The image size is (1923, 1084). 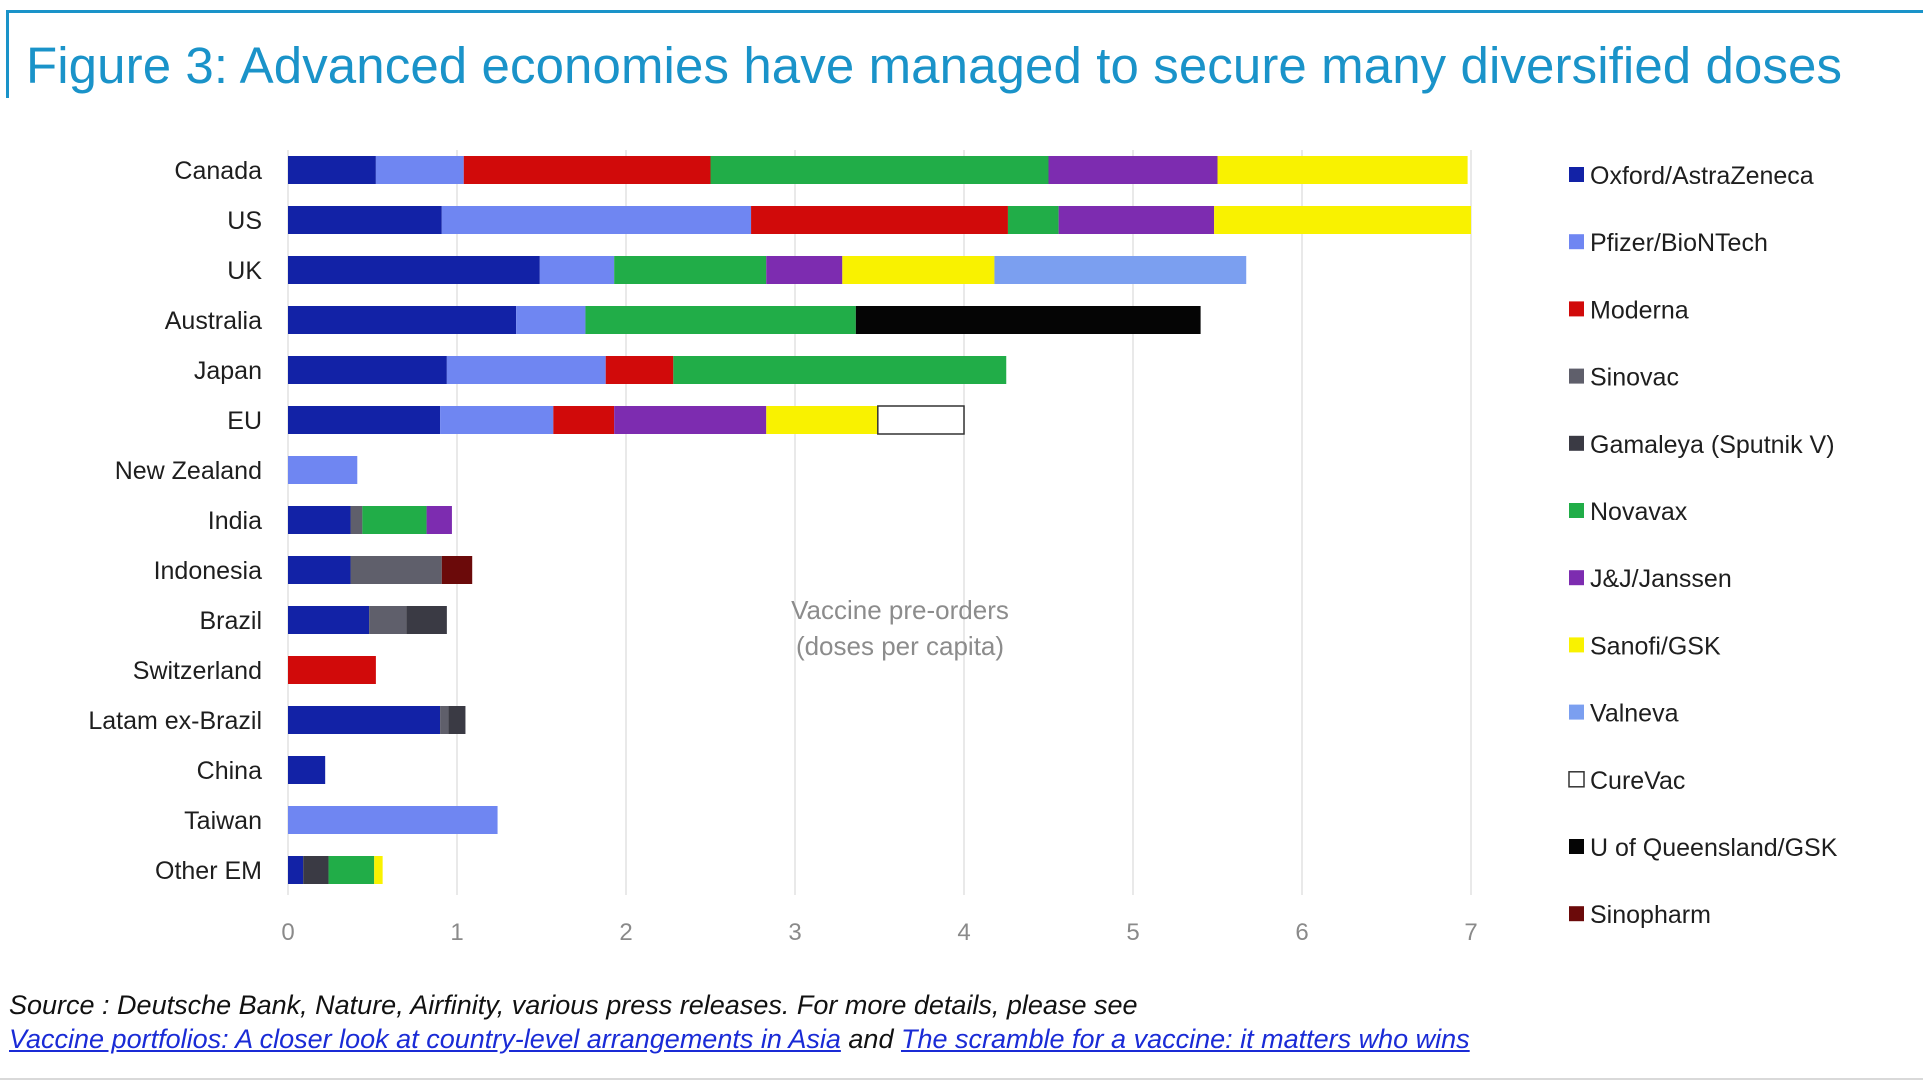 What do you see at coordinates (223, 821) in the screenshot?
I see `category-label-taiwan: Taiwan` at bounding box center [223, 821].